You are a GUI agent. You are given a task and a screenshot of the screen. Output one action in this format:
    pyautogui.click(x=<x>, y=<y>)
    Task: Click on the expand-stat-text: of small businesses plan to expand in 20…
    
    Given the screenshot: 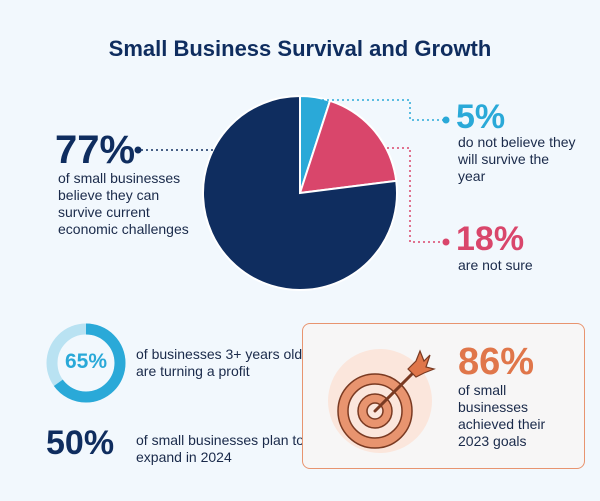 What is the action you would take?
    pyautogui.click(x=220, y=448)
    